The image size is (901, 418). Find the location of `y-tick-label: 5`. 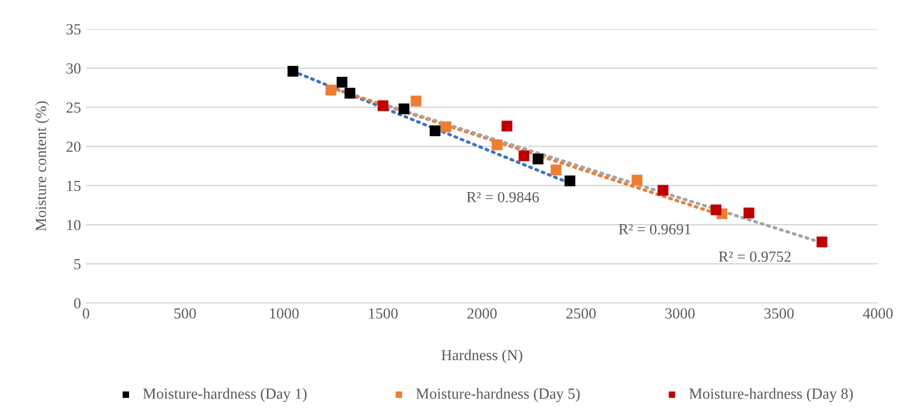

y-tick-label: 5 is located at coordinates (77, 264).